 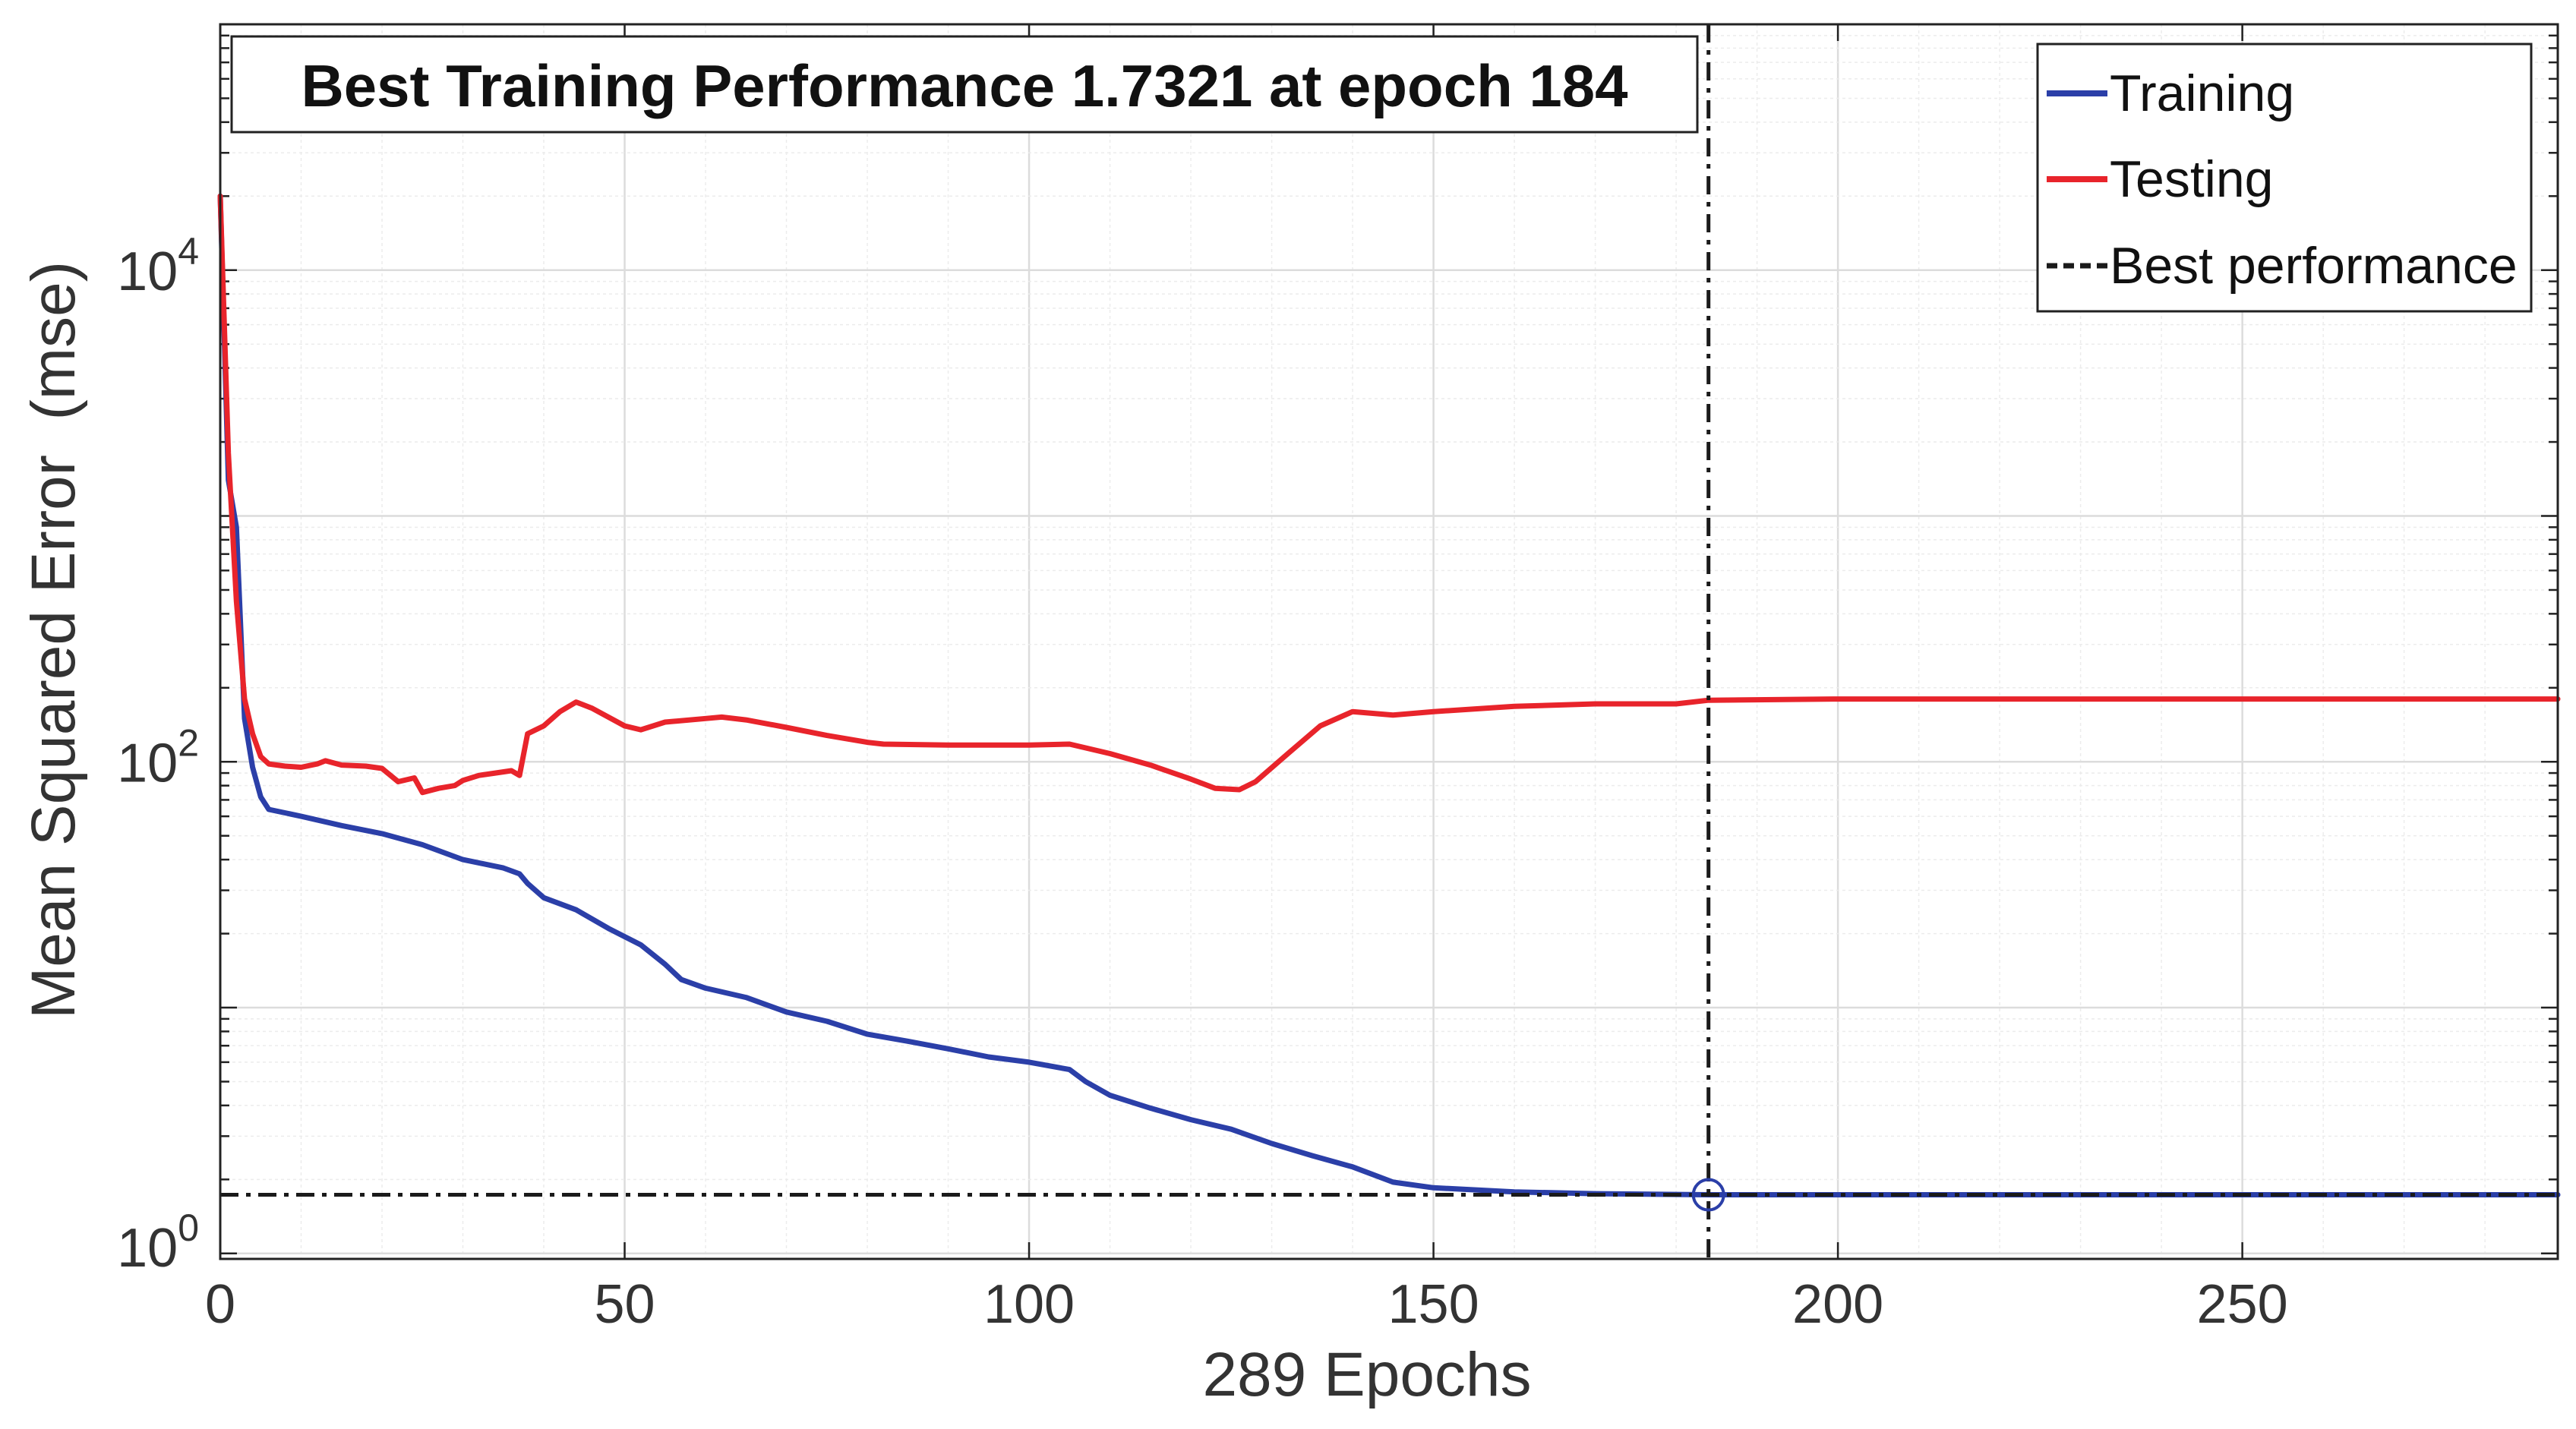 What do you see at coordinates (624, 1304) in the screenshot?
I see `x-tick-label: 50` at bounding box center [624, 1304].